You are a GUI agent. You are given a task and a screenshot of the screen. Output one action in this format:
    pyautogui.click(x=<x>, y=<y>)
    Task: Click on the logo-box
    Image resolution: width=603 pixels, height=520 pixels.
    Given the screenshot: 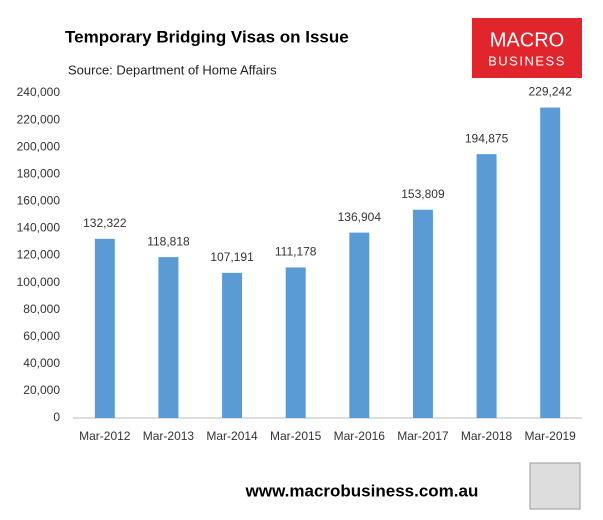 What is the action you would take?
    pyautogui.click(x=527, y=48)
    